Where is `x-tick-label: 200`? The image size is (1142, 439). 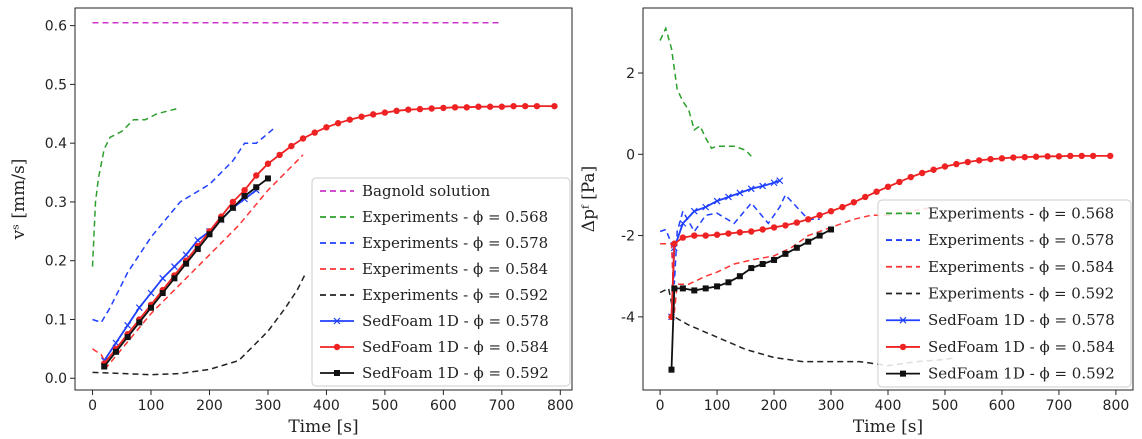
x-tick-label: 200 is located at coordinates (209, 406).